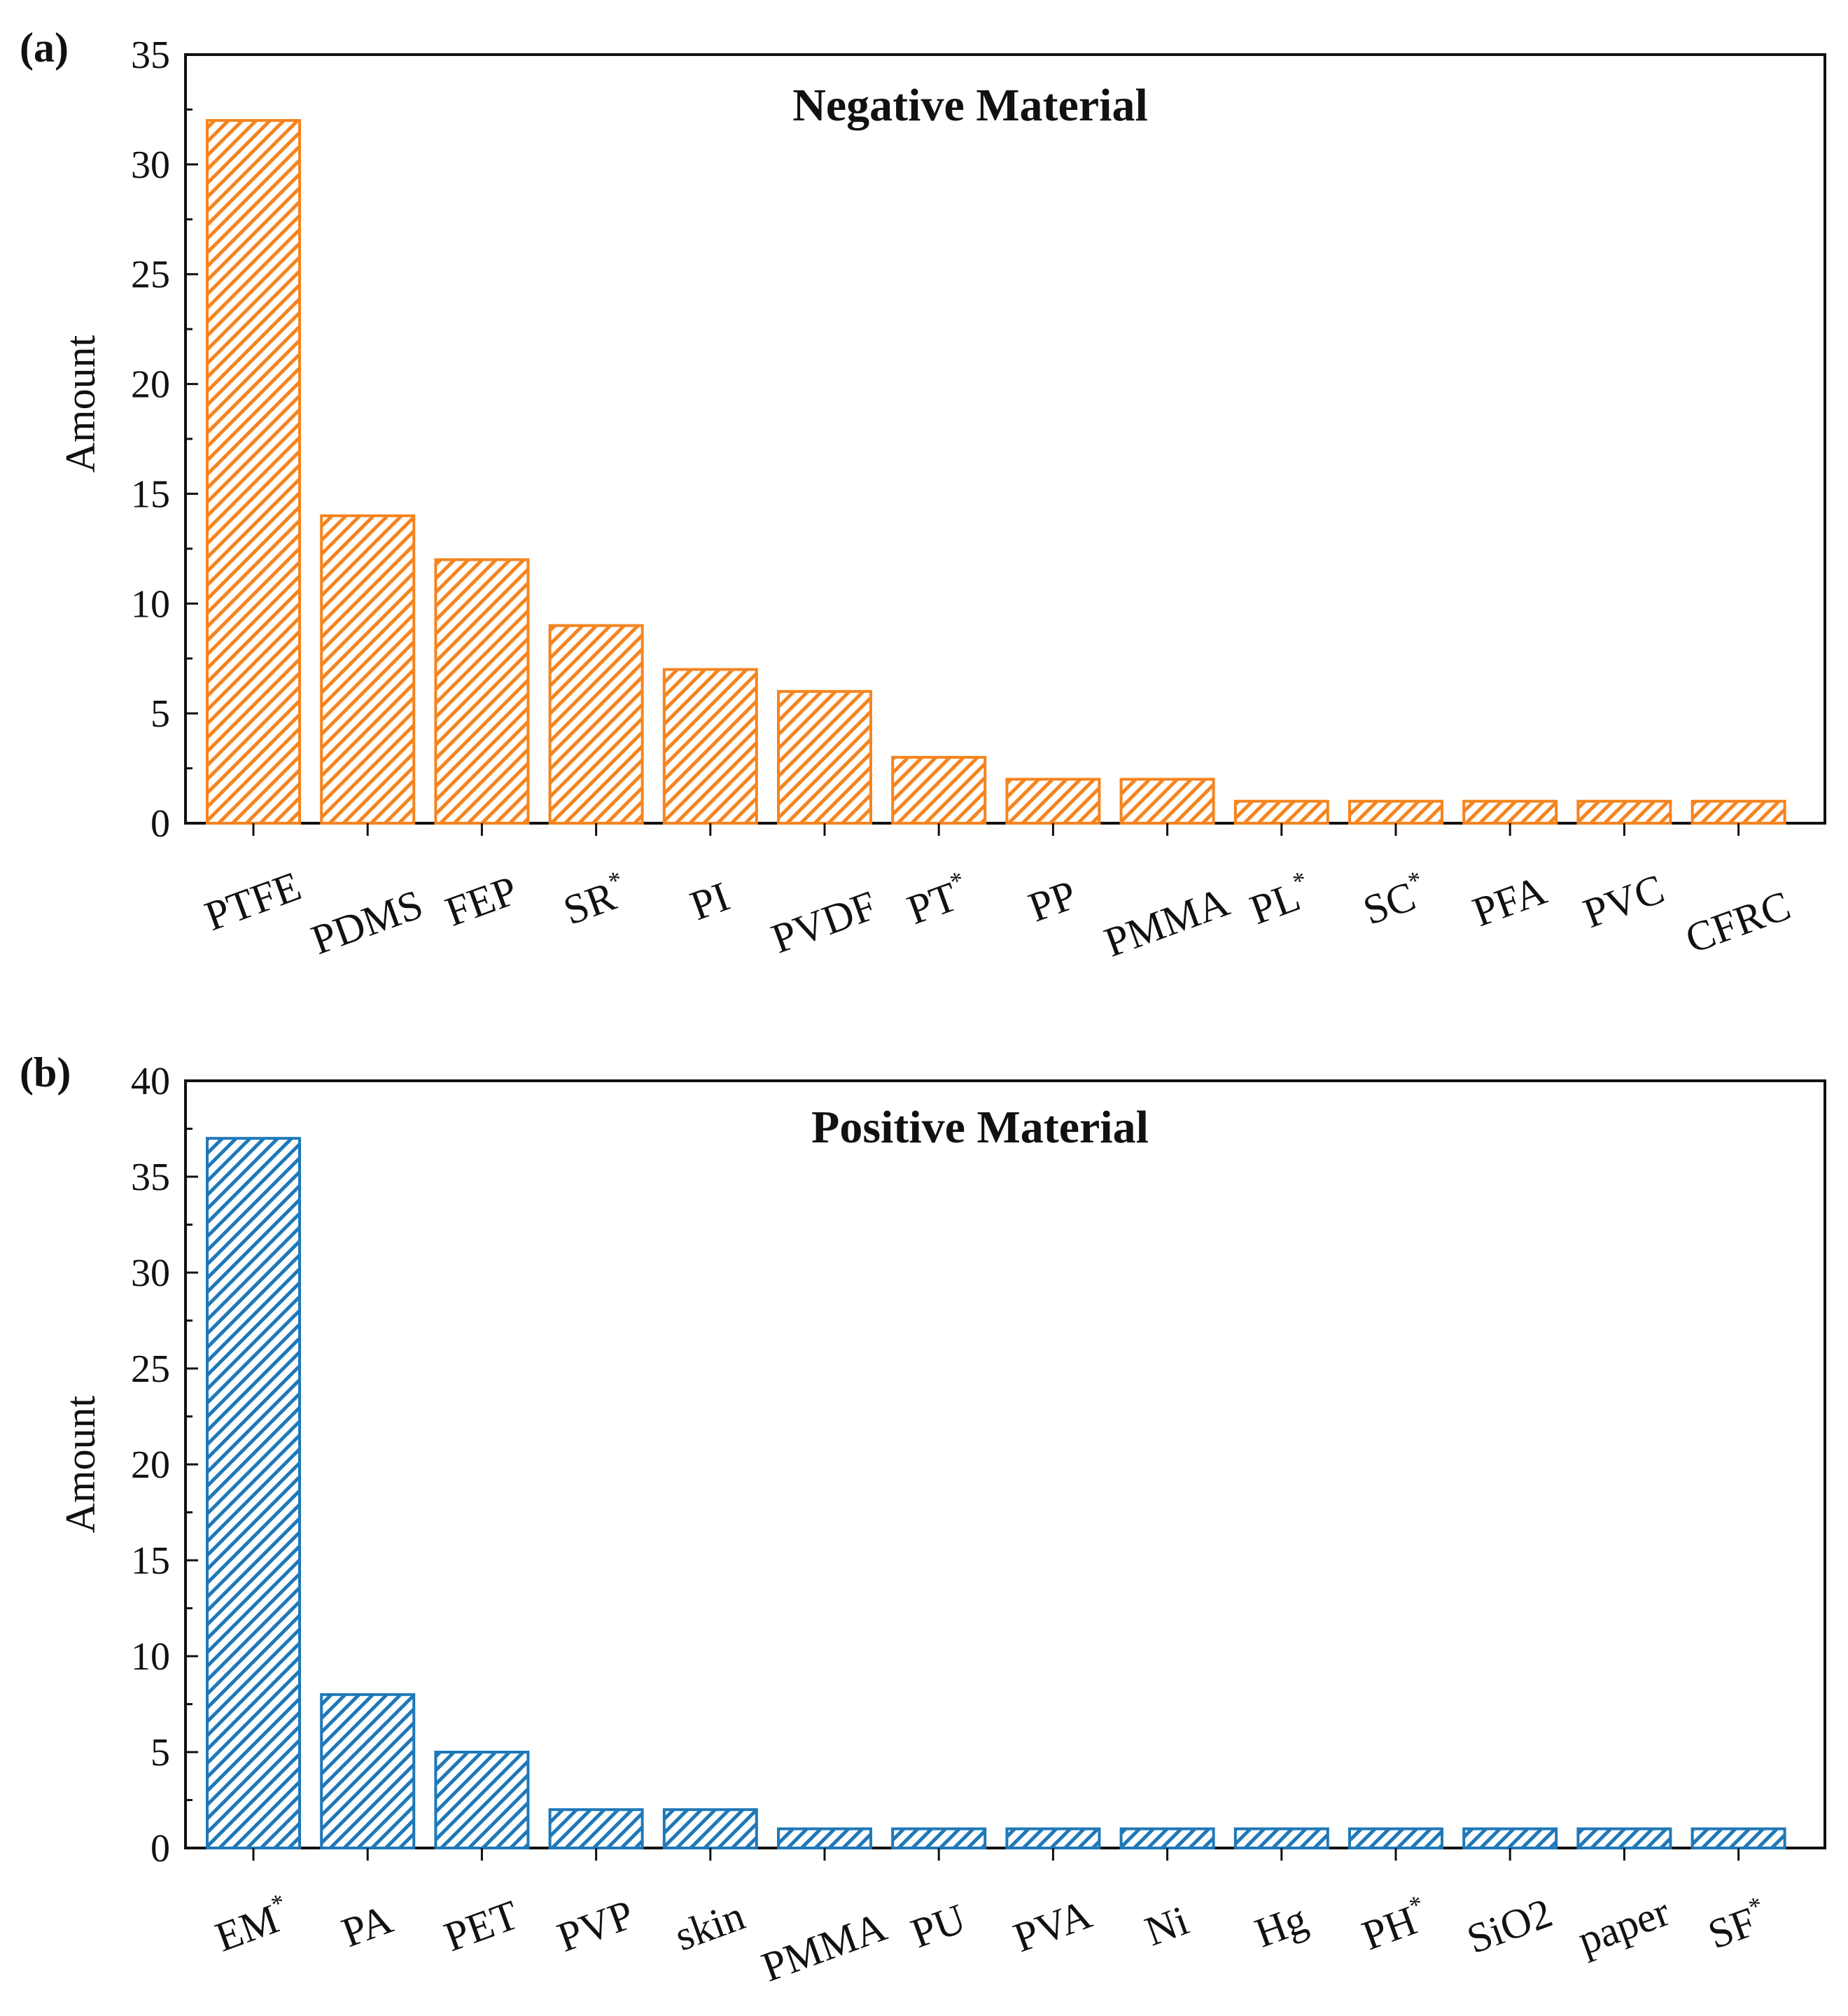 This screenshot has width=1848, height=2016. I want to click on category-name: skin, so click(710, 1925).